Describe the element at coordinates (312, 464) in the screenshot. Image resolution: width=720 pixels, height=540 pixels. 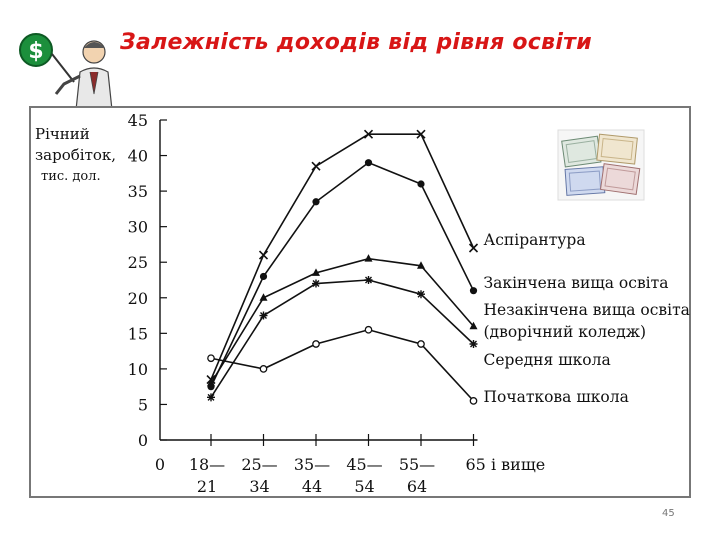
I see `x-tick-label-top: 35—` at that location.